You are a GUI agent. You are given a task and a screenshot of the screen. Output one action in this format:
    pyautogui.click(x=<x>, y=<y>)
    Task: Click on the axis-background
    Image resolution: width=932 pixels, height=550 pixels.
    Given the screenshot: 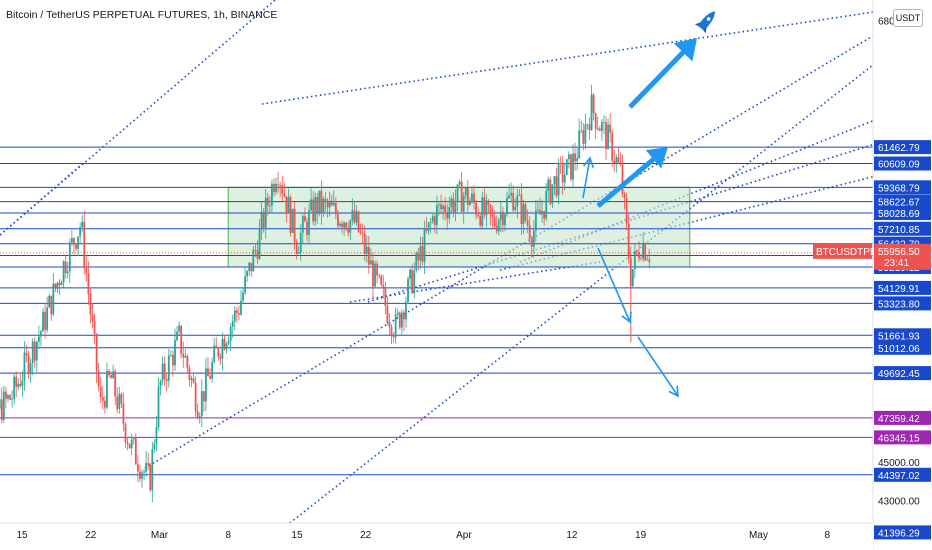 What is the action you would take?
    pyautogui.click(x=902, y=275)
    